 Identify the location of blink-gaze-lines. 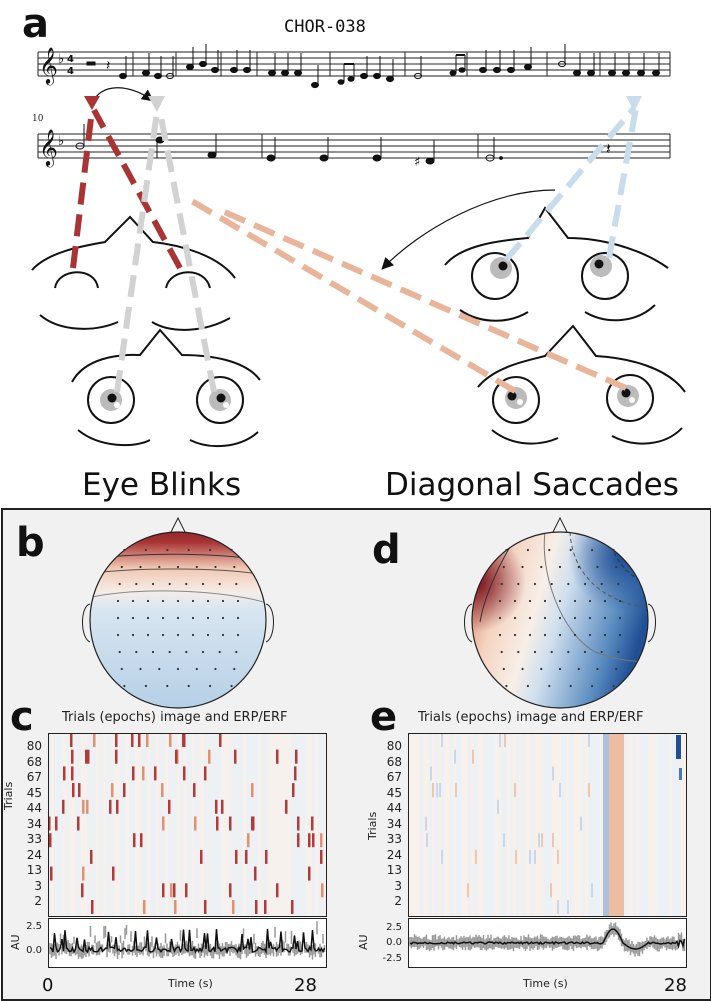
(143, 250).